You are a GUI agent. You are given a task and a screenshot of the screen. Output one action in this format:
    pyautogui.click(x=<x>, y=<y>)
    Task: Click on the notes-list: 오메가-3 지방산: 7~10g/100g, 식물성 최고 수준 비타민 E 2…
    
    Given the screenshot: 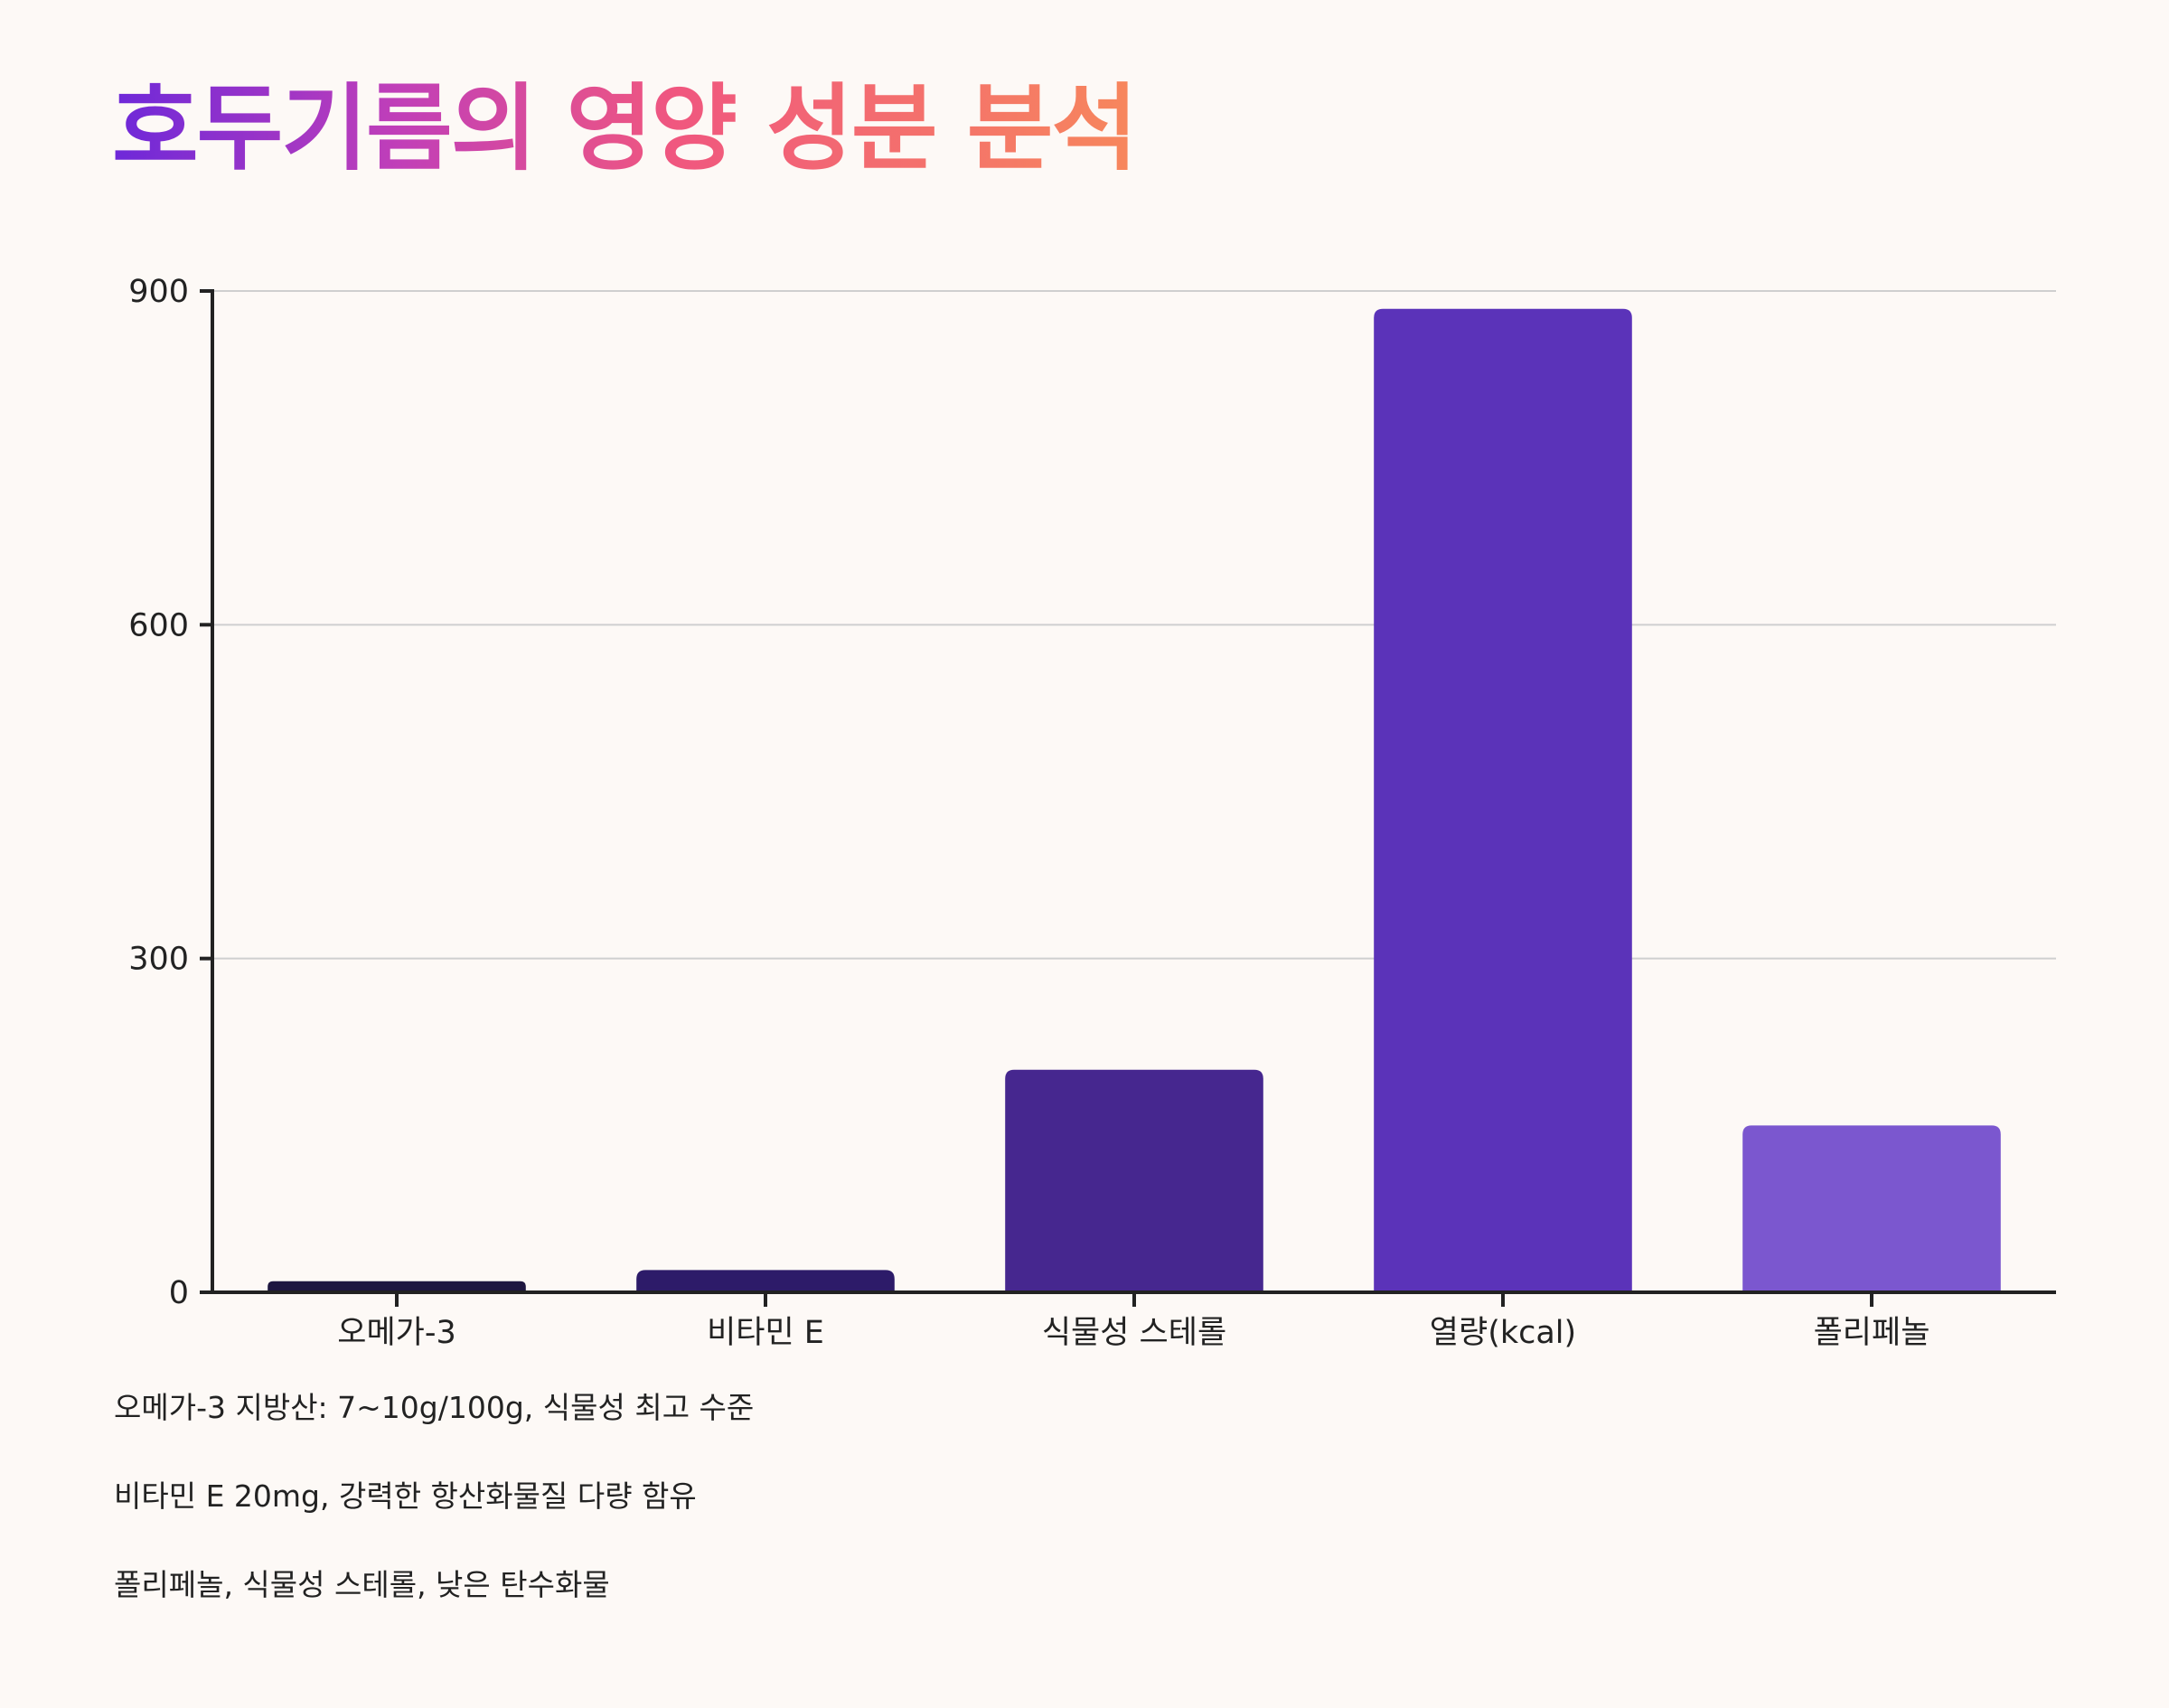 What is the action you would take?
    pyautogui.click(x=434, y=1523)
    